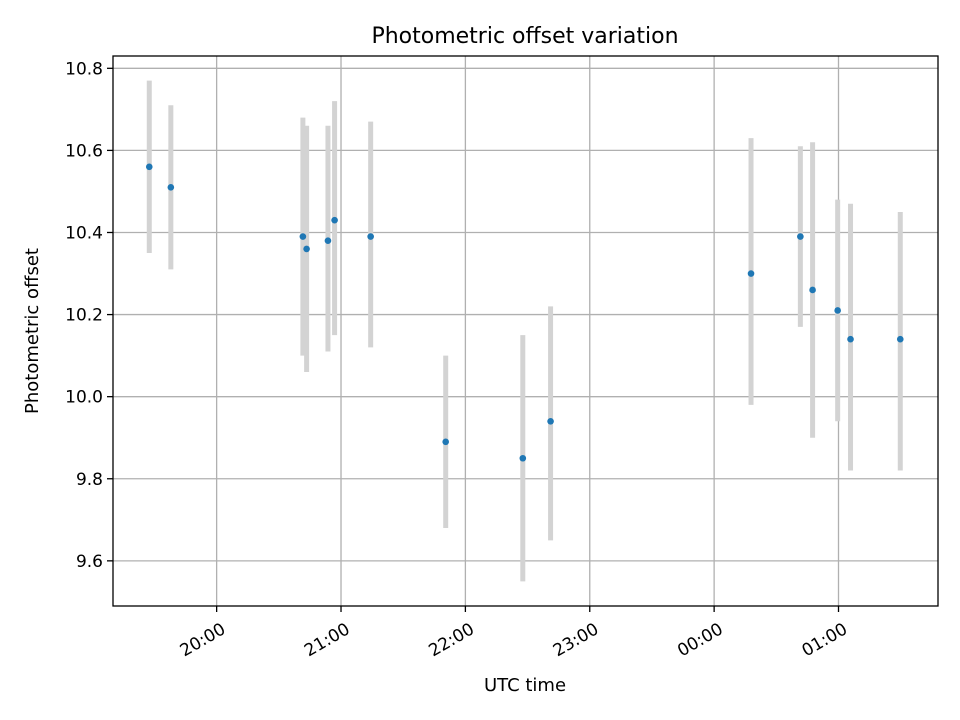  Describe the element at coordinates (84, 233) in the screenshot. I see `y-tick-label: 10.4` at that location.